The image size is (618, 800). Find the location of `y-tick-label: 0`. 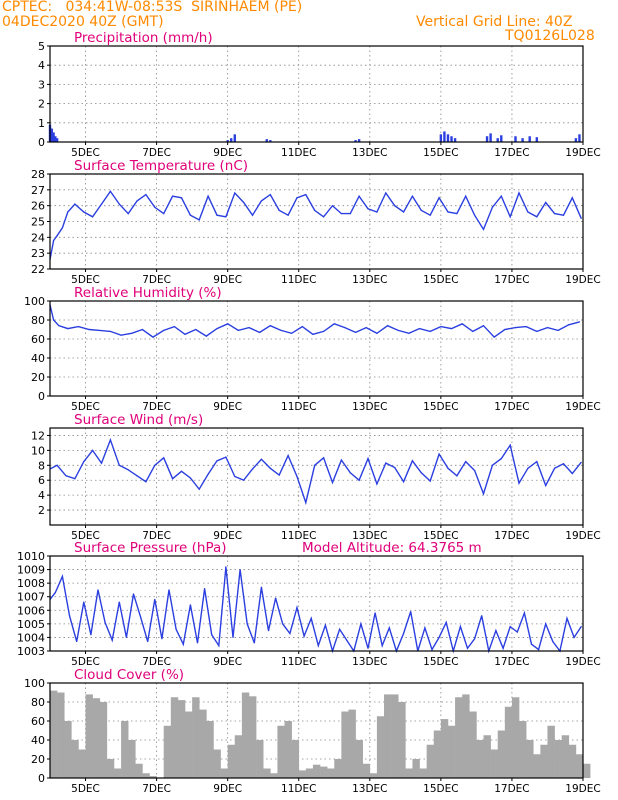

y-tick-label: 0 is located at coordinates (41, 396).